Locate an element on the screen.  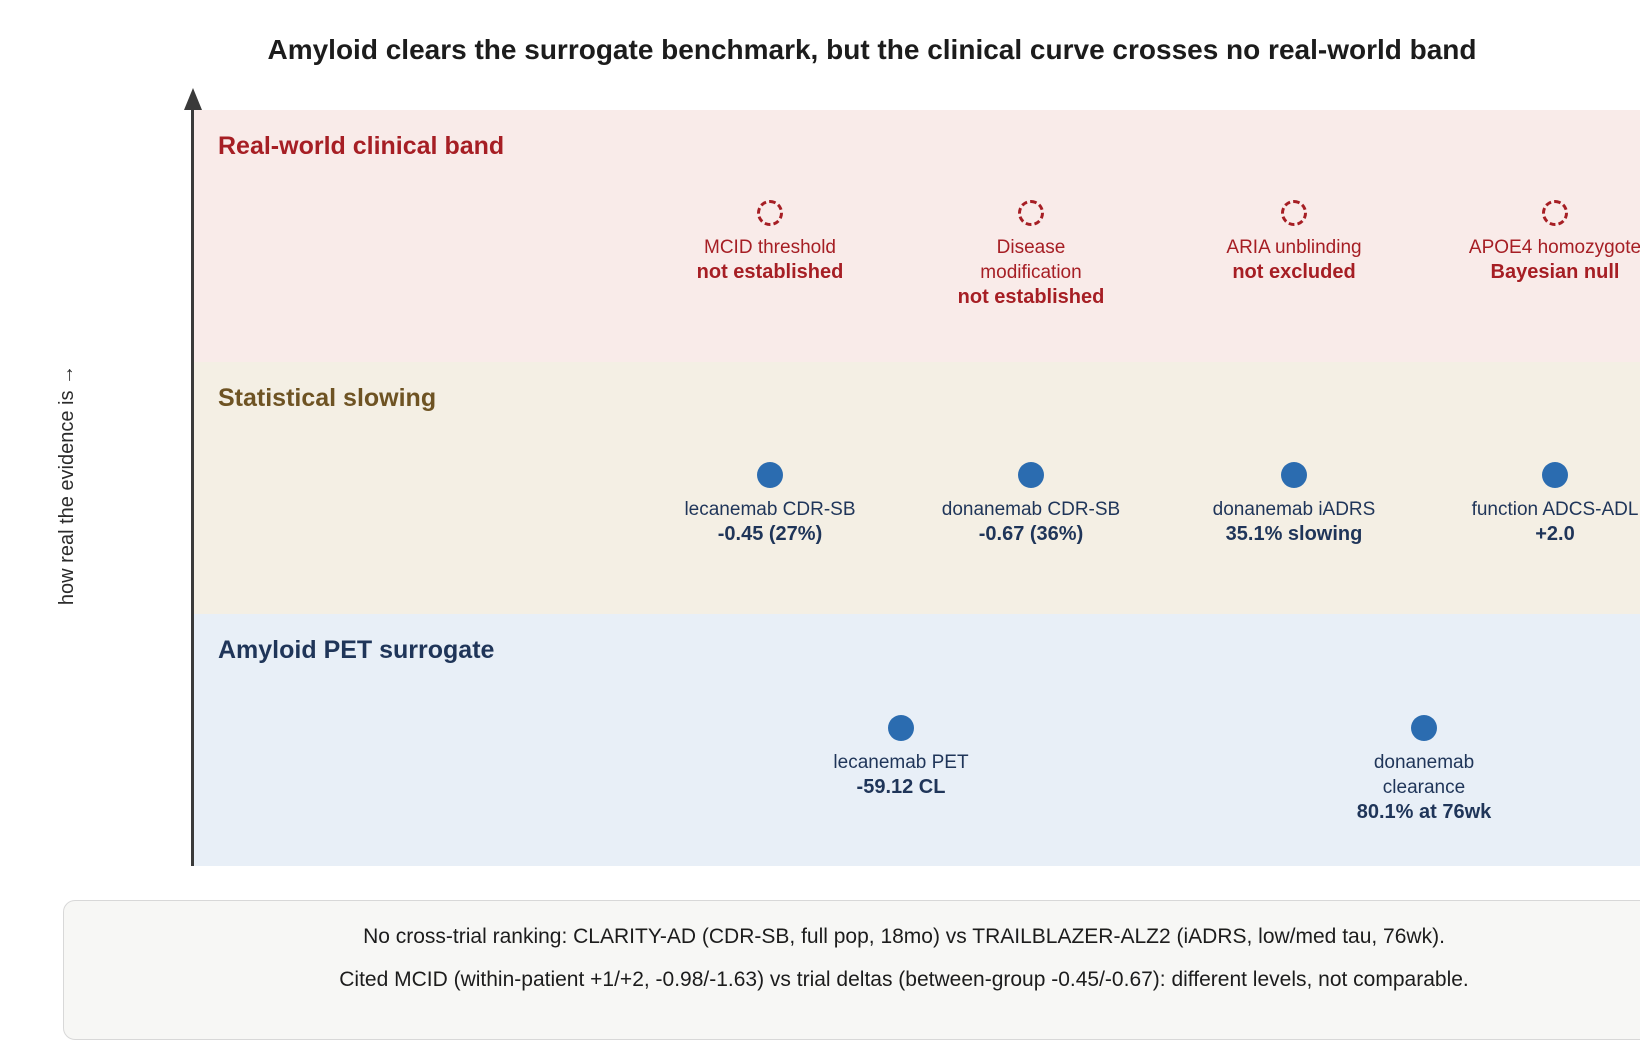
marker-label: lecanemab PET is located at coordinates (901, 762).